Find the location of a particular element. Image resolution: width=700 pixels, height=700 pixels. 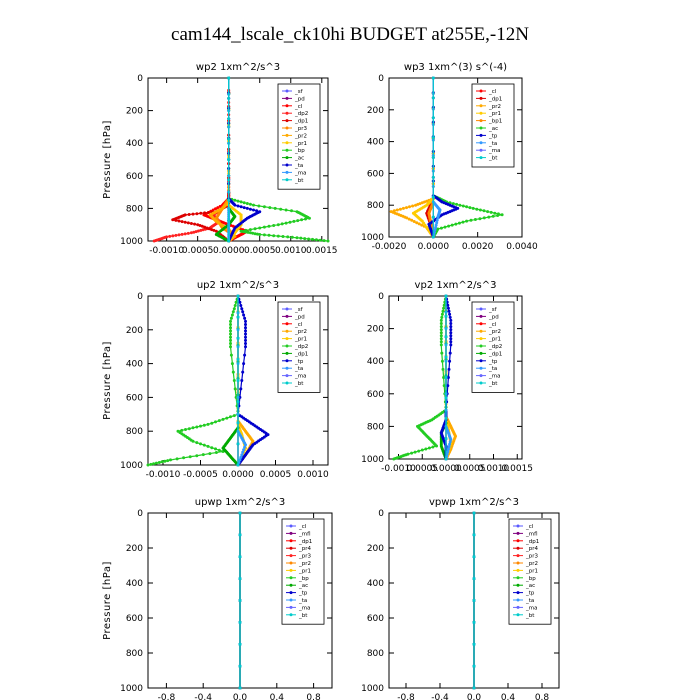

legend-entry: _bt is located at coordinates (299, 384).